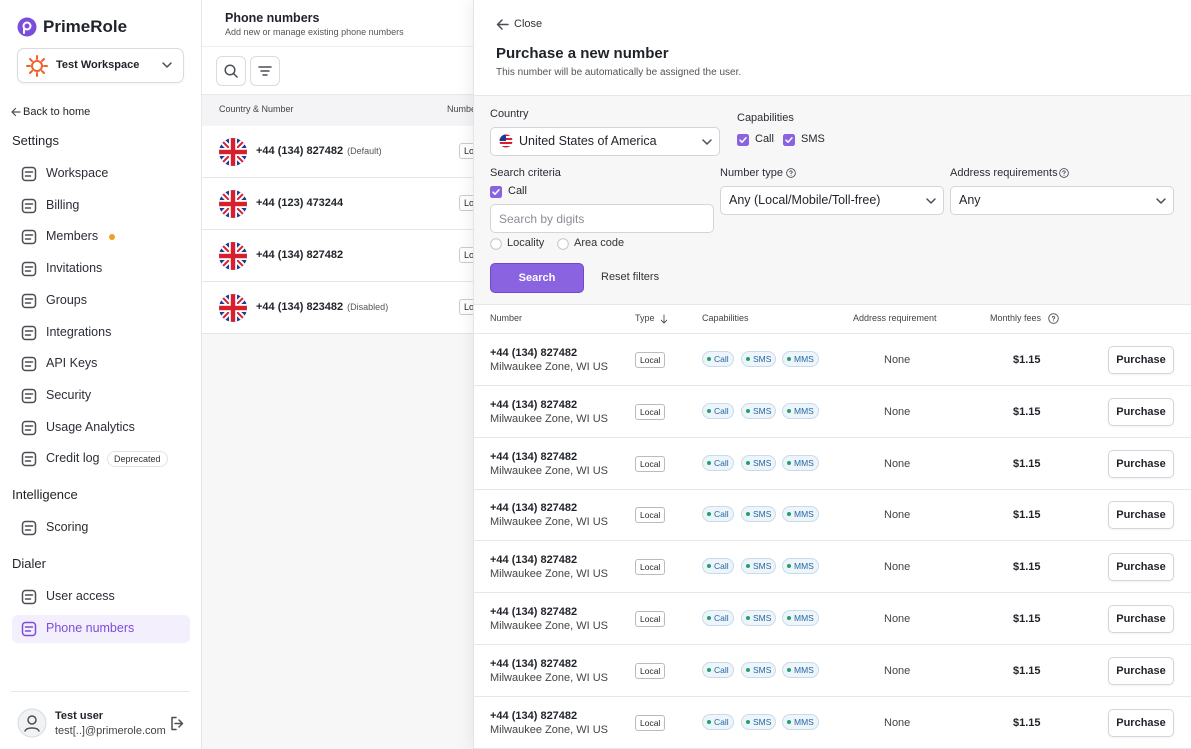  What do you see at coordinates (791, 173) in the screenshot?
I see `help-icon` at bounding box center [791, 173].